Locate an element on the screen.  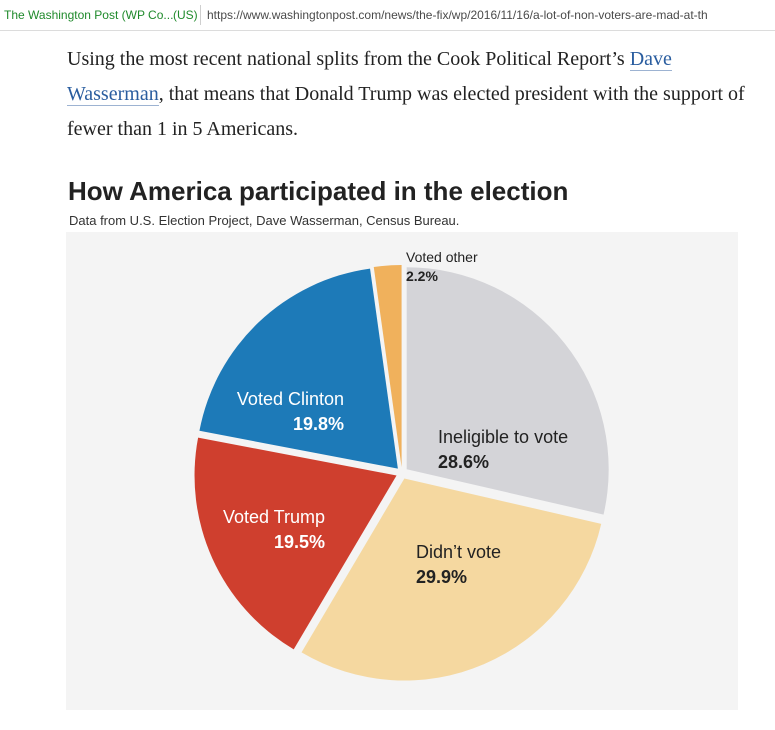
slice-value-label: 29.9% is located at coordinates (441, 577).